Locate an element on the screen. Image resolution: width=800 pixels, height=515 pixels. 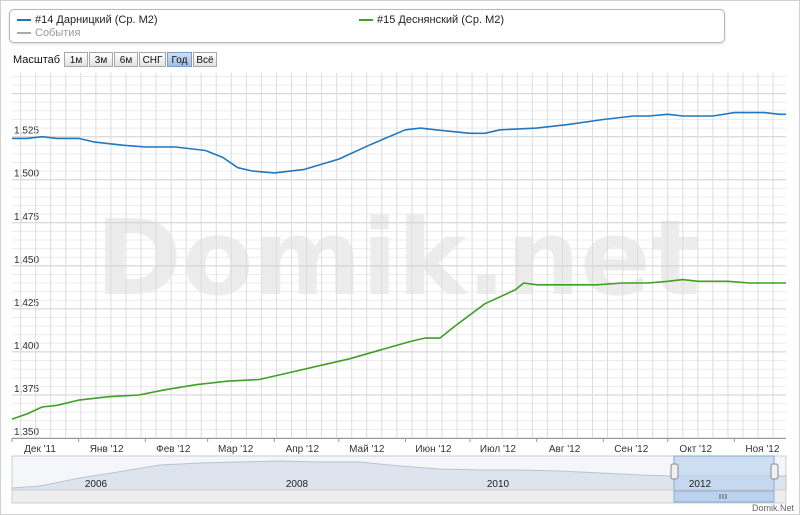
x-tick-label: Июл '12 is located at coordinates (498, 449).